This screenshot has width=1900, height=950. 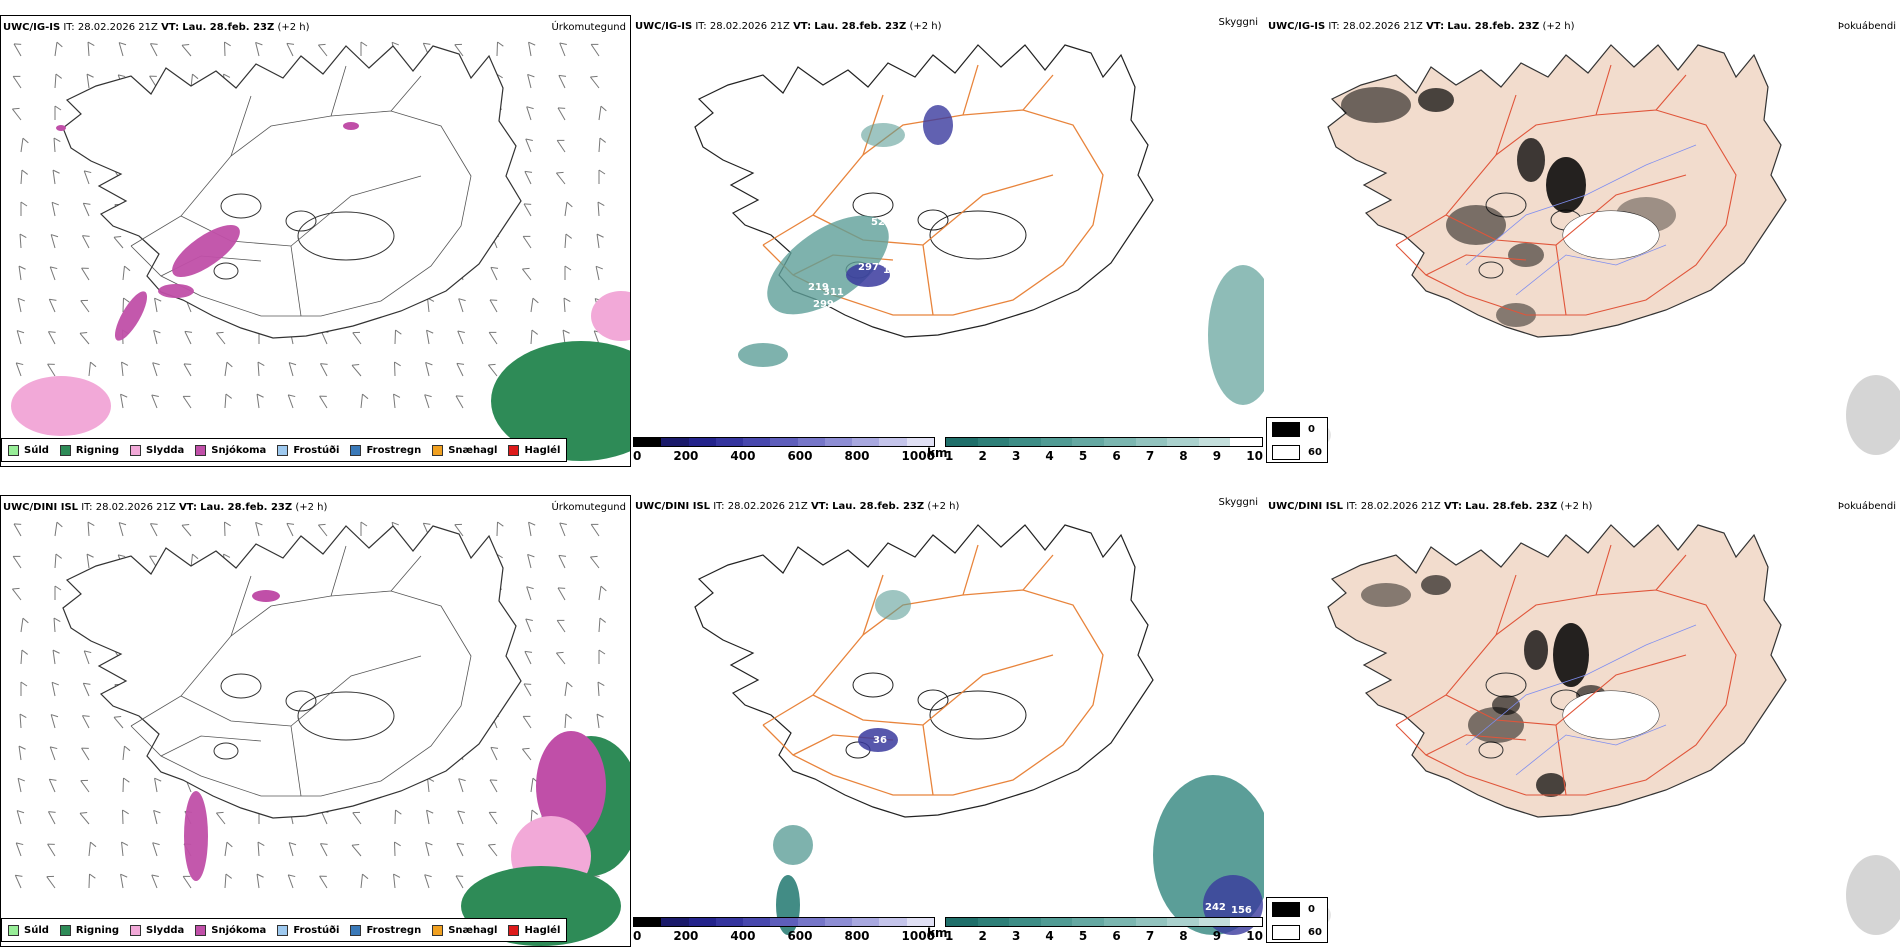 I want to click on glacier-outline, so click(x=226, y=751).